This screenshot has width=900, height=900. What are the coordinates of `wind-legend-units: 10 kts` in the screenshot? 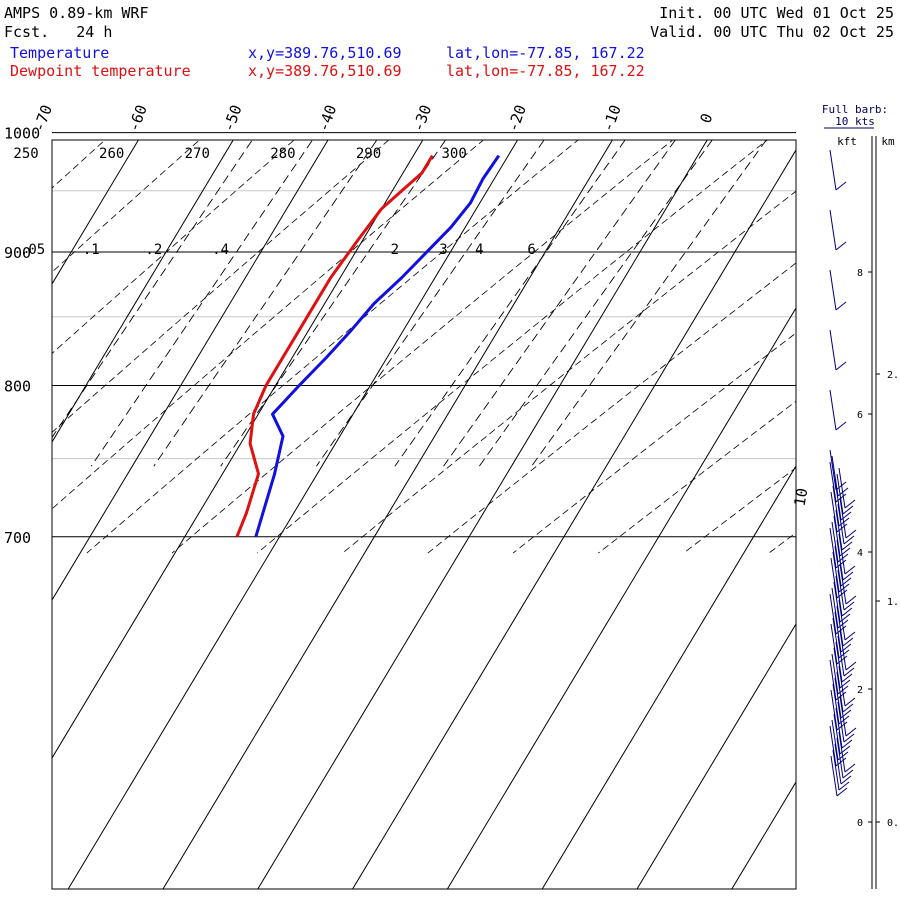 It's located at (855, 121).